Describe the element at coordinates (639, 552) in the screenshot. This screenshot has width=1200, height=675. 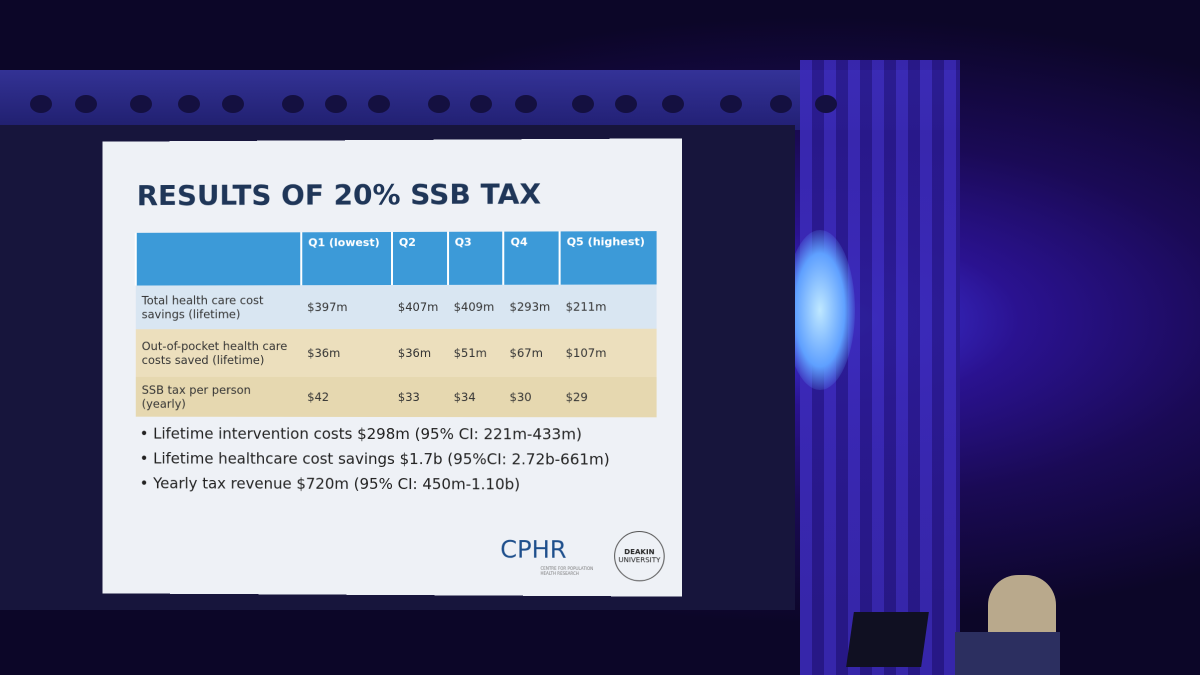
I see `deakin-name: DEAKIN` at that location.